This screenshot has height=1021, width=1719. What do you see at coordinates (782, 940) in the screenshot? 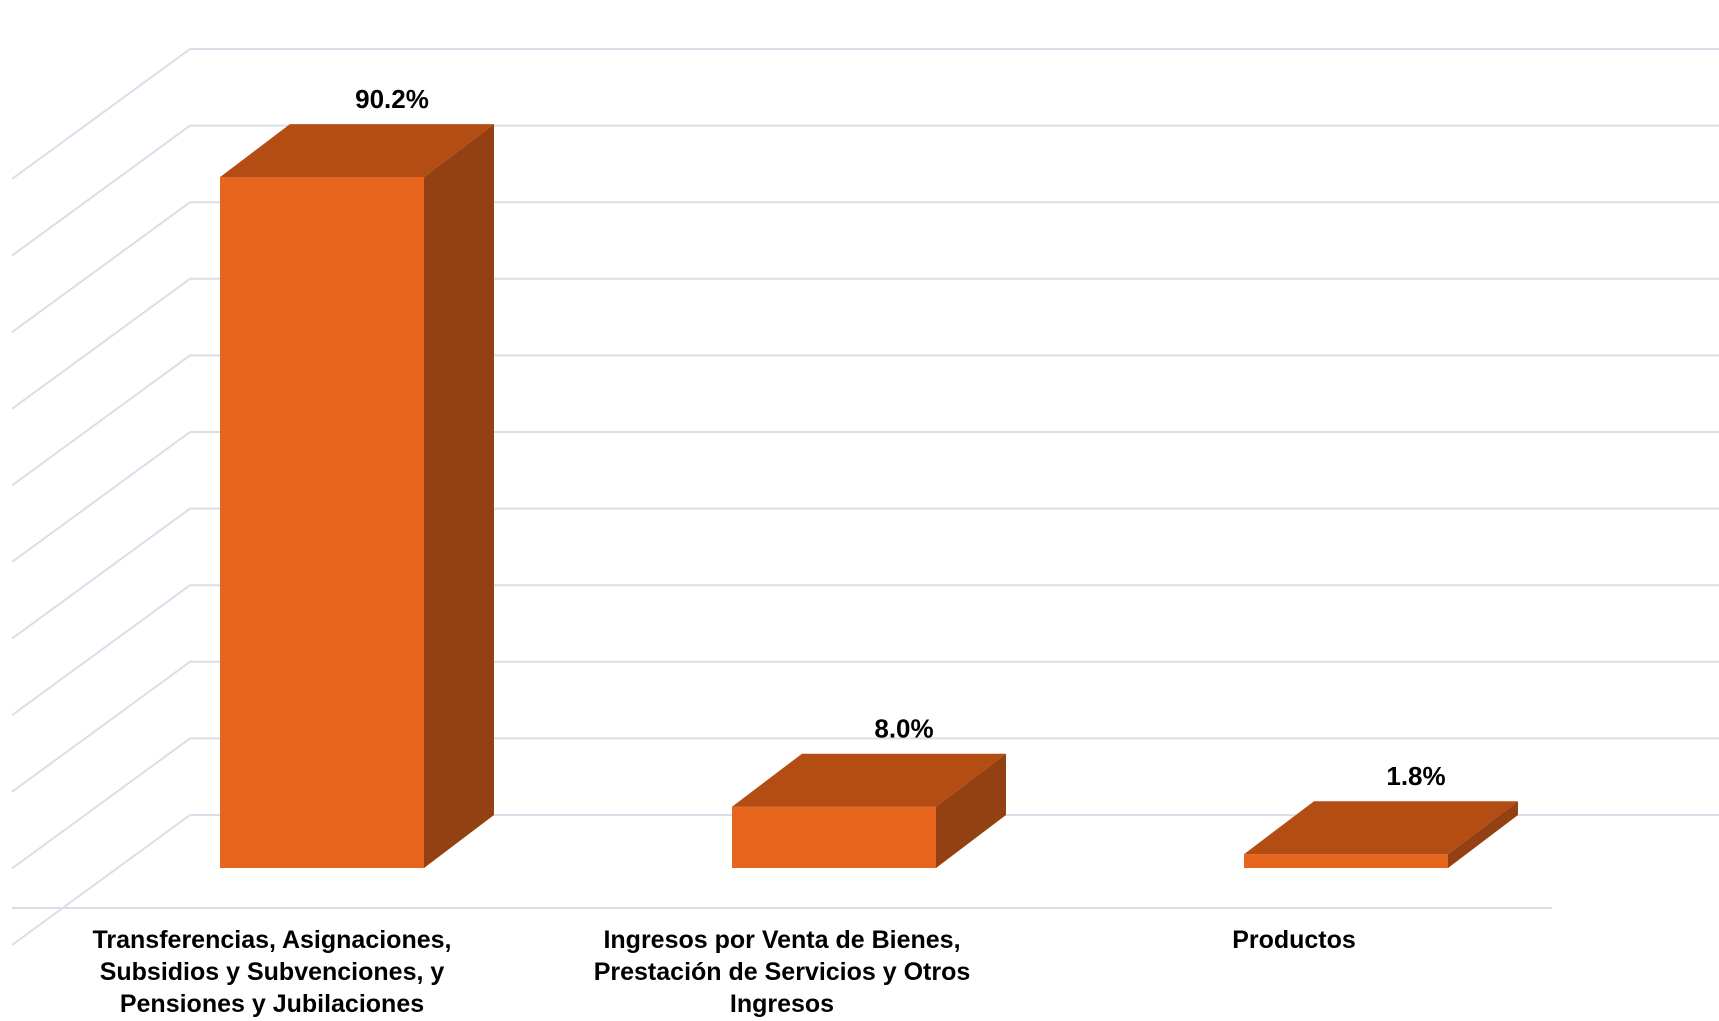
I see `category-label-2-line-1: Ingresos por Venta de Bienes,` at bounding box center [782, 940].